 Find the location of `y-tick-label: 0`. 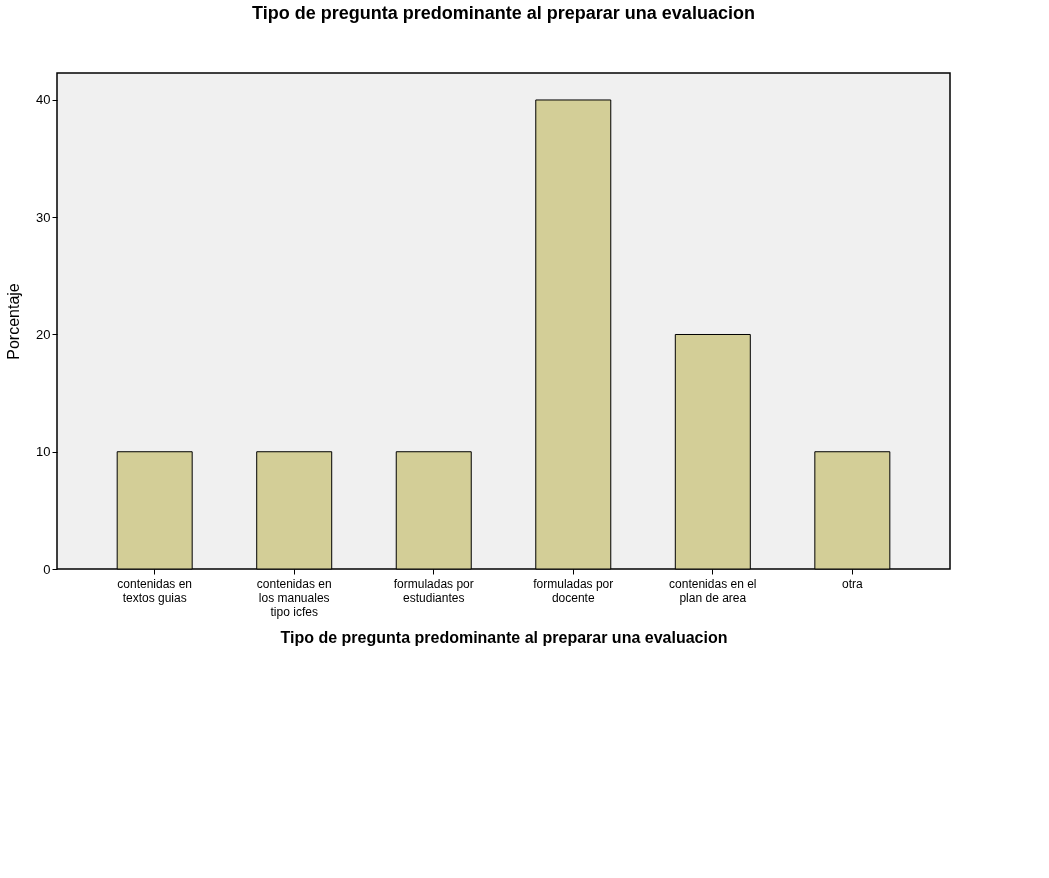

y-tick-label: 0 is located at coordinates (47, 569).